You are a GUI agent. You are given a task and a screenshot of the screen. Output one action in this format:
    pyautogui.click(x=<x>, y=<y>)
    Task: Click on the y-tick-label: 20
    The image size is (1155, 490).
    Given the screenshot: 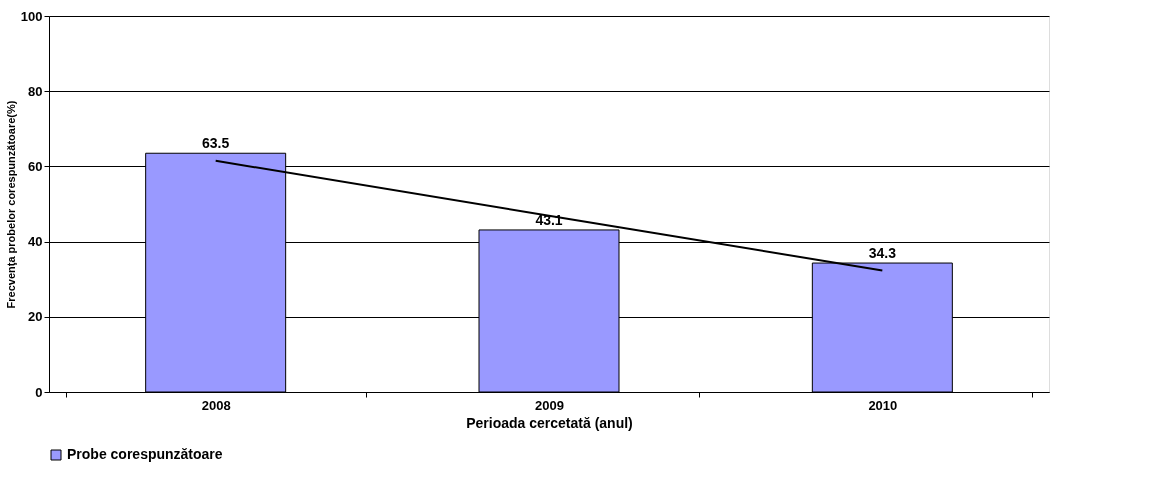 What is the action you would take?
    pyautogui.click(x=35, y=317)
    